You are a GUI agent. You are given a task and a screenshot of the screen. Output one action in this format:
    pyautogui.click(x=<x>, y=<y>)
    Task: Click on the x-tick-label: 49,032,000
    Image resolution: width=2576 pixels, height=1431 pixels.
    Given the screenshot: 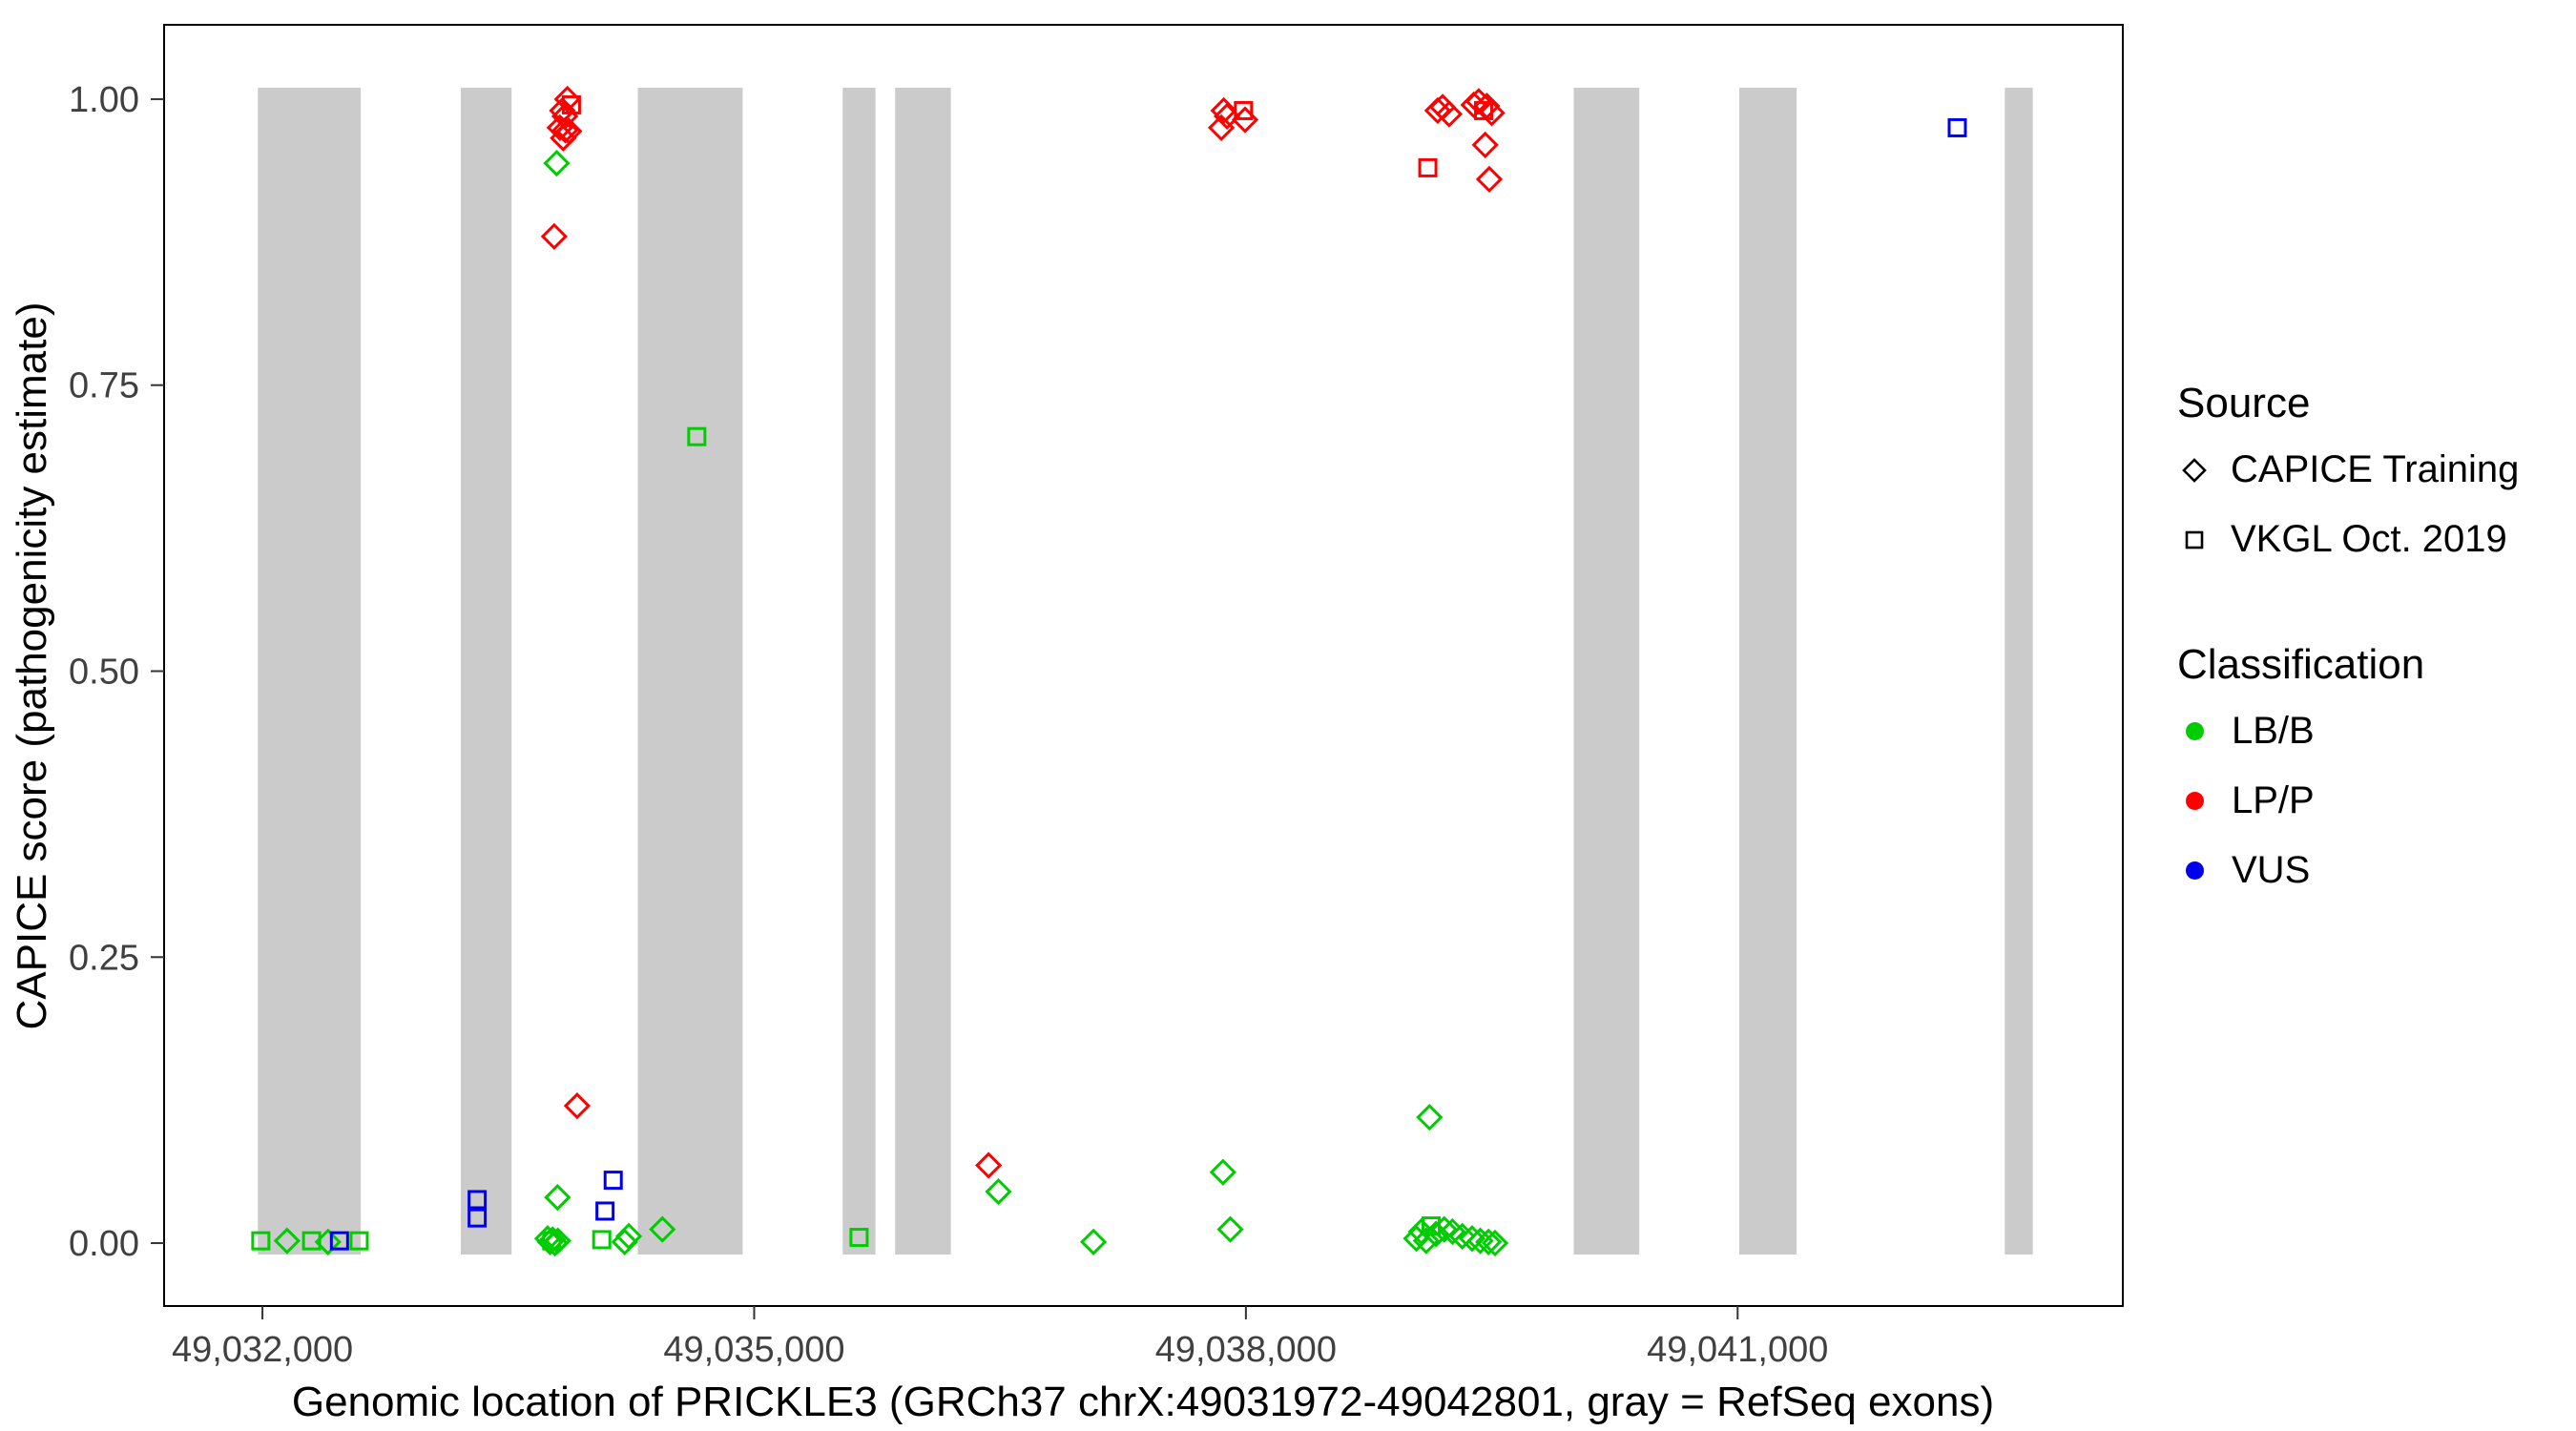 What is the action you would take?
    pyautogui.click(x=262, y=1350)
    